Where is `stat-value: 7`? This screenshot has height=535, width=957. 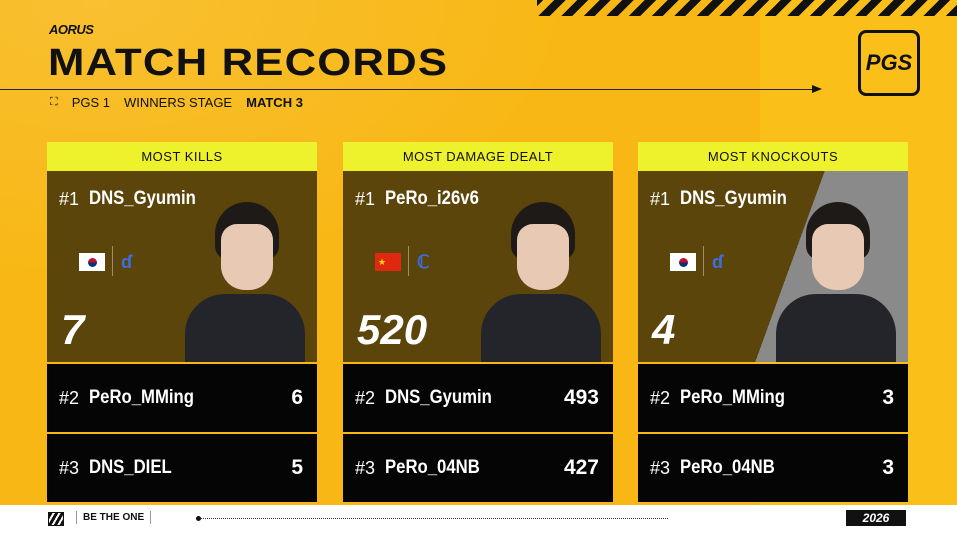 stat-value: 7 is located at coordinates (73, 329).